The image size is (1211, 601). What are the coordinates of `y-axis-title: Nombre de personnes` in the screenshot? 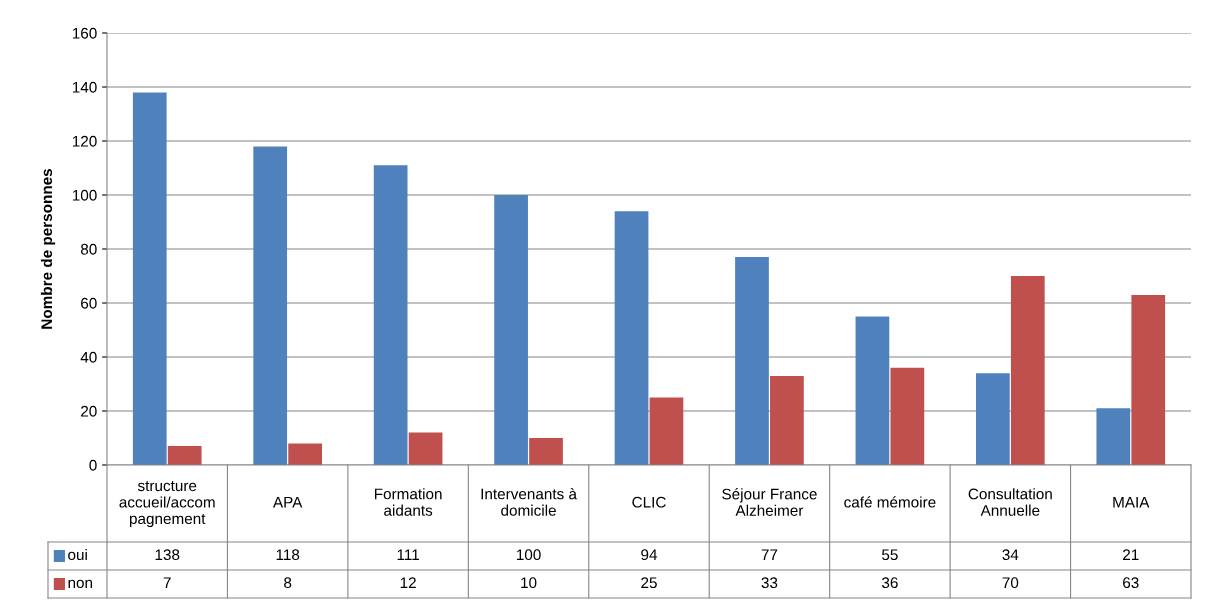 It's located at (48, 248).